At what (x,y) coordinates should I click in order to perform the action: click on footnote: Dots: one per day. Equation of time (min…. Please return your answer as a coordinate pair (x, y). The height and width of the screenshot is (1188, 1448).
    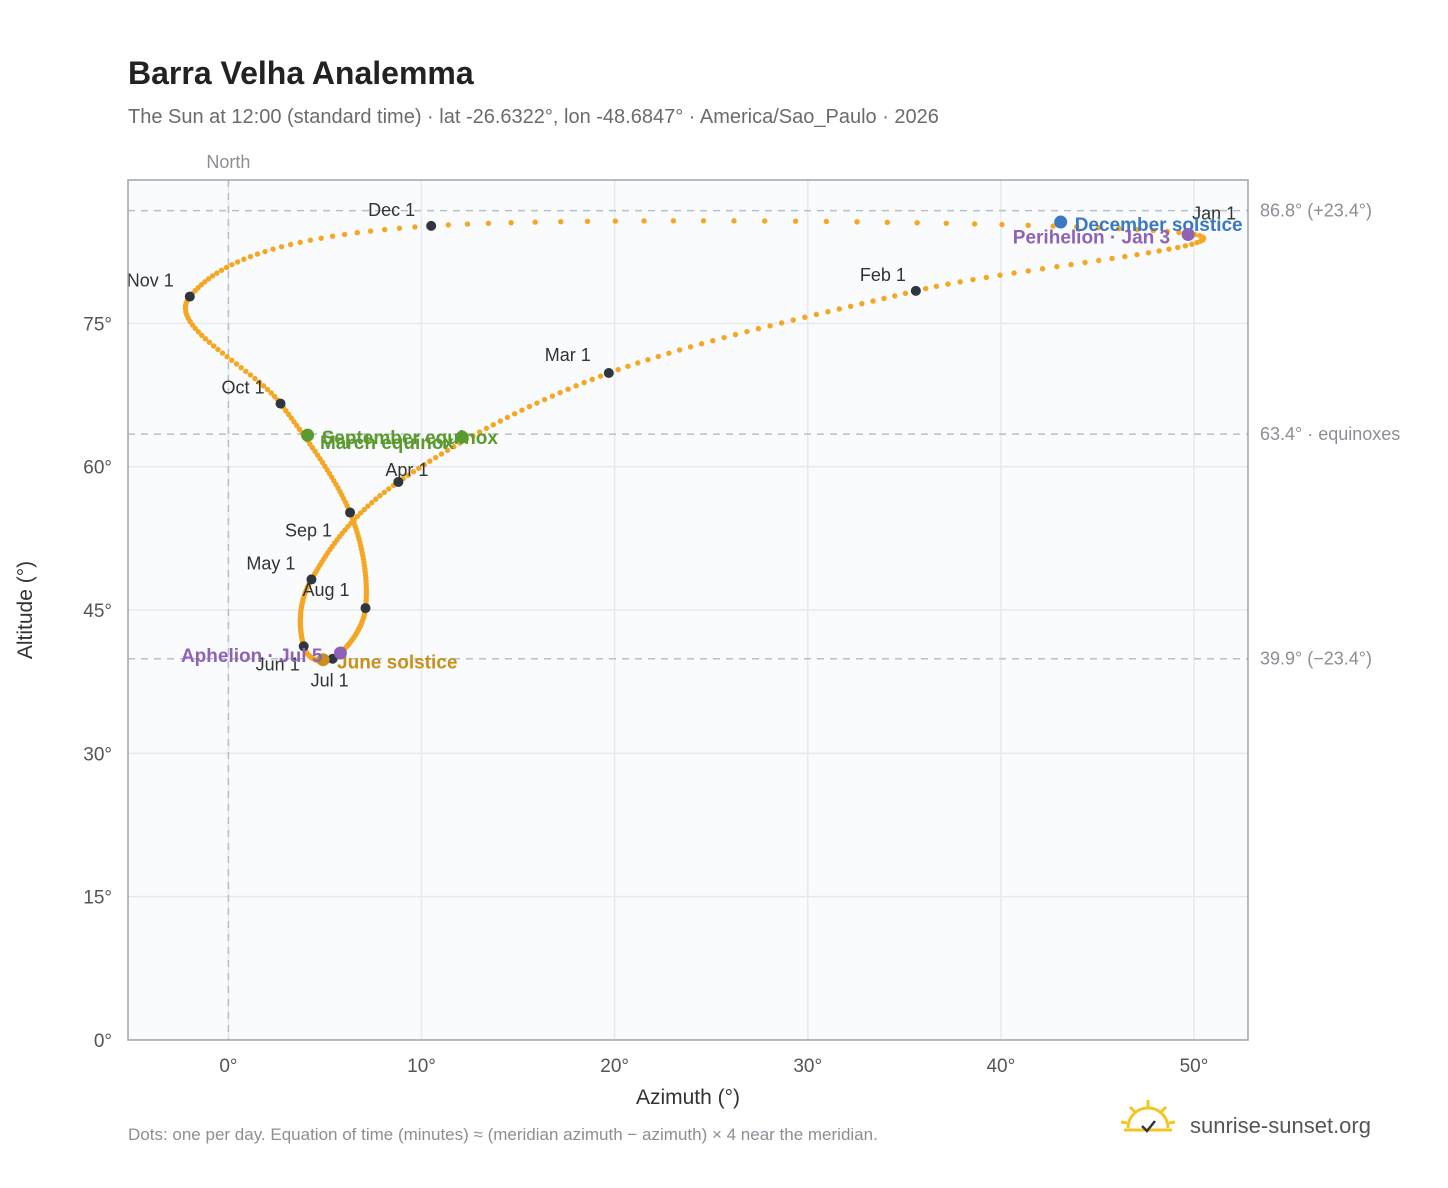
    Looking at the image, I should click on (503, 1134).